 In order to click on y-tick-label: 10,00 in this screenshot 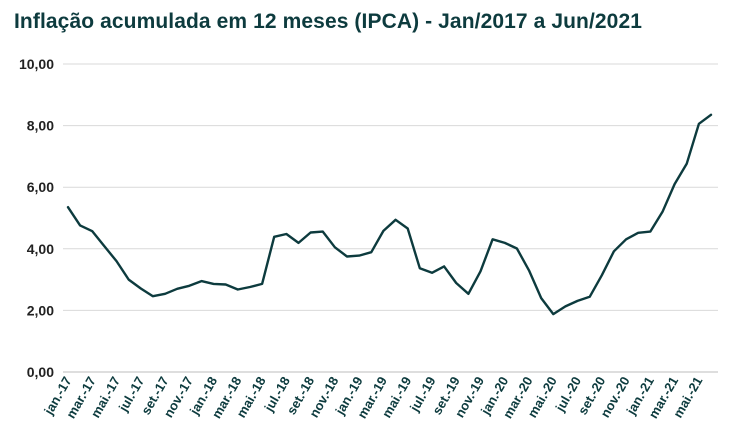, I will do `click(36, 64)`.